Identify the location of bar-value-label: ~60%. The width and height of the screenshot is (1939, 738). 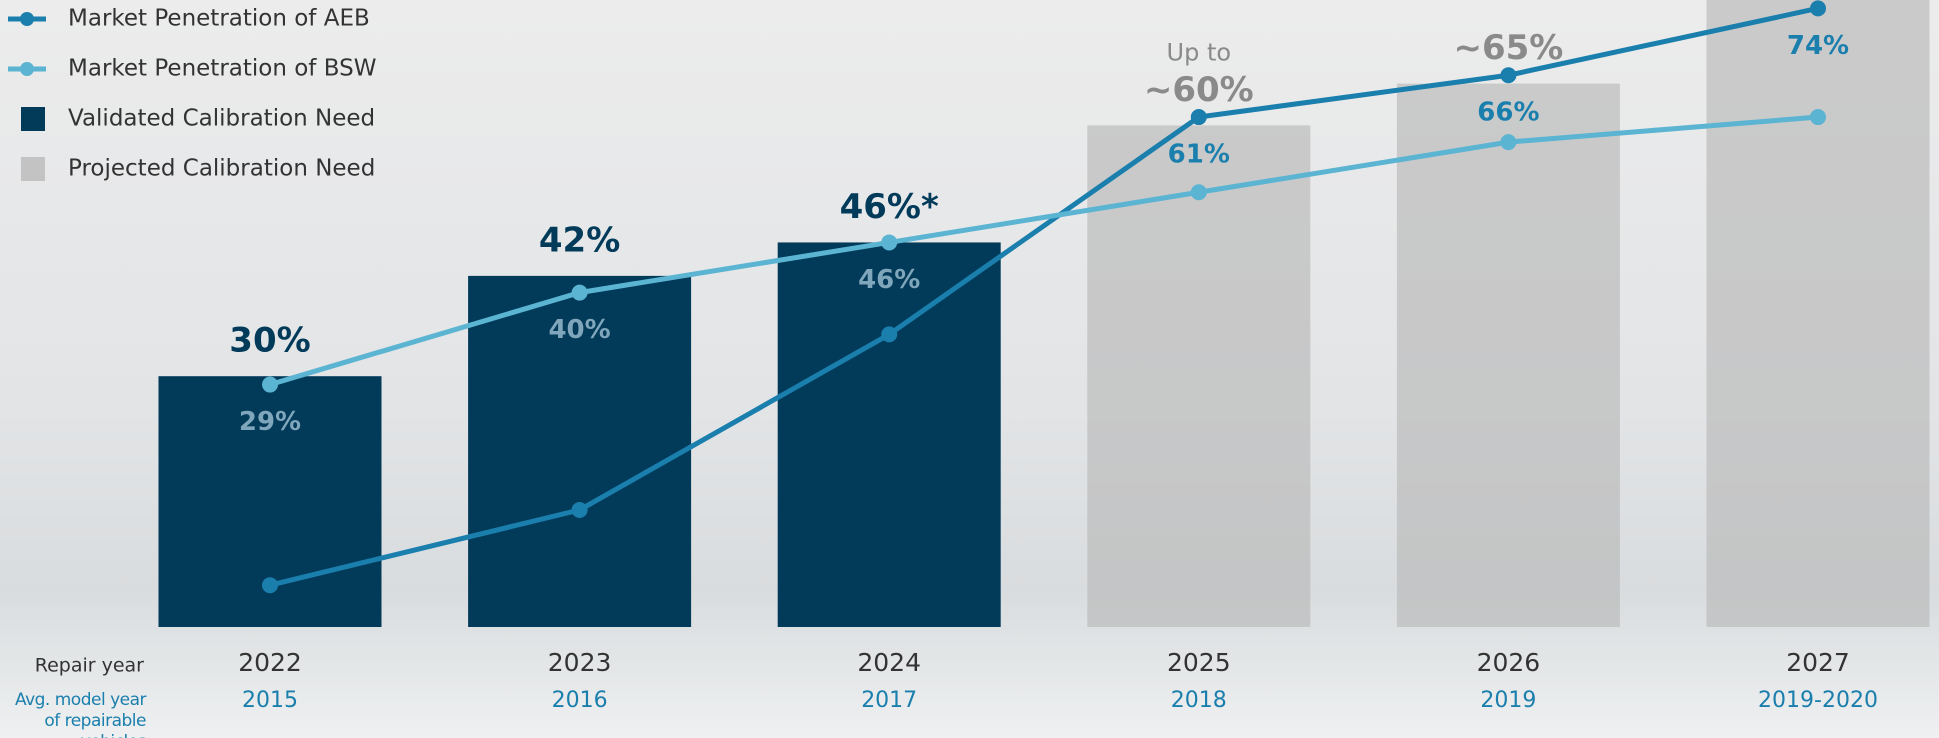
(1199, 90).